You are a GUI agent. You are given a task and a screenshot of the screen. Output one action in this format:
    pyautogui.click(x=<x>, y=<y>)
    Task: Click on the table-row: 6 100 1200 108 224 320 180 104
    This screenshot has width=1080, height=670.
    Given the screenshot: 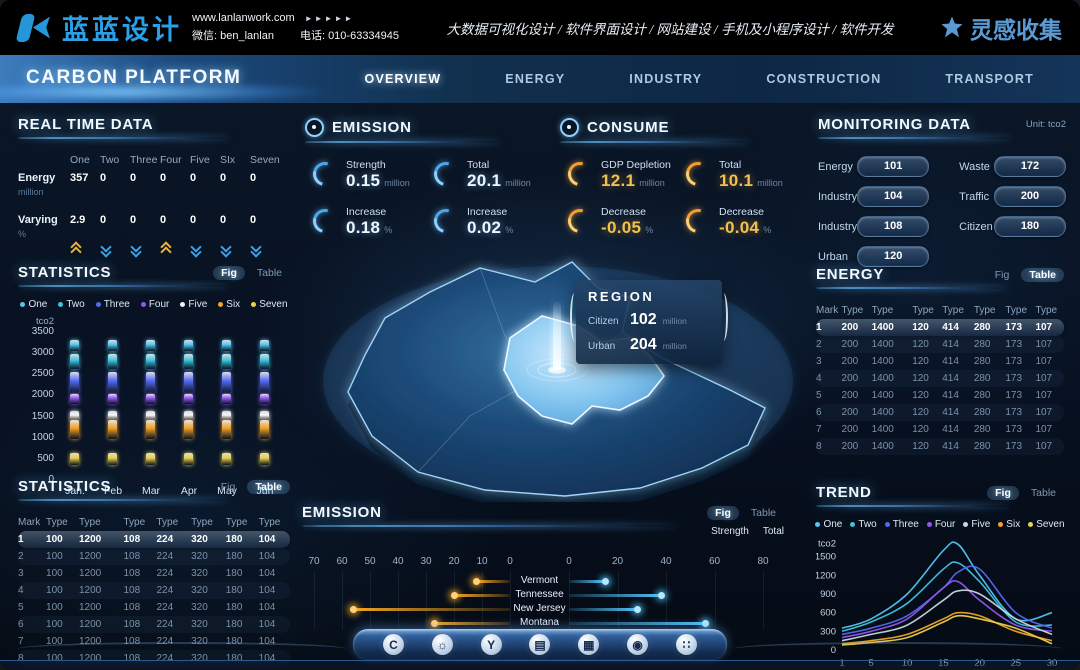 What is the action you would take?
    pyautogui.click(x=154, y=624)
    